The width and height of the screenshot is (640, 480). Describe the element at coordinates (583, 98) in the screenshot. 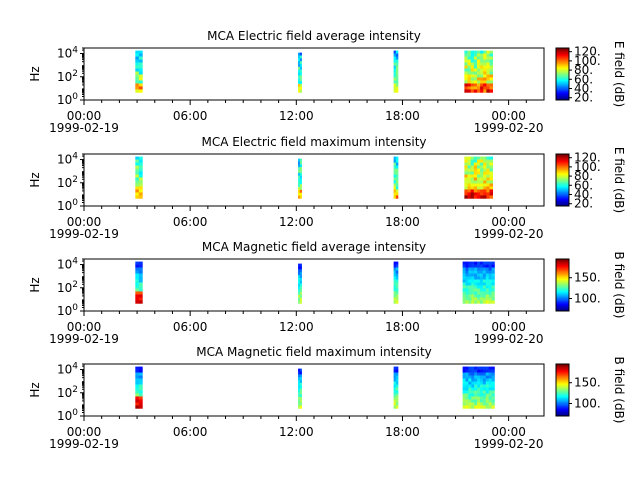

I see `colorbar-tick-label: 20.` at that location.